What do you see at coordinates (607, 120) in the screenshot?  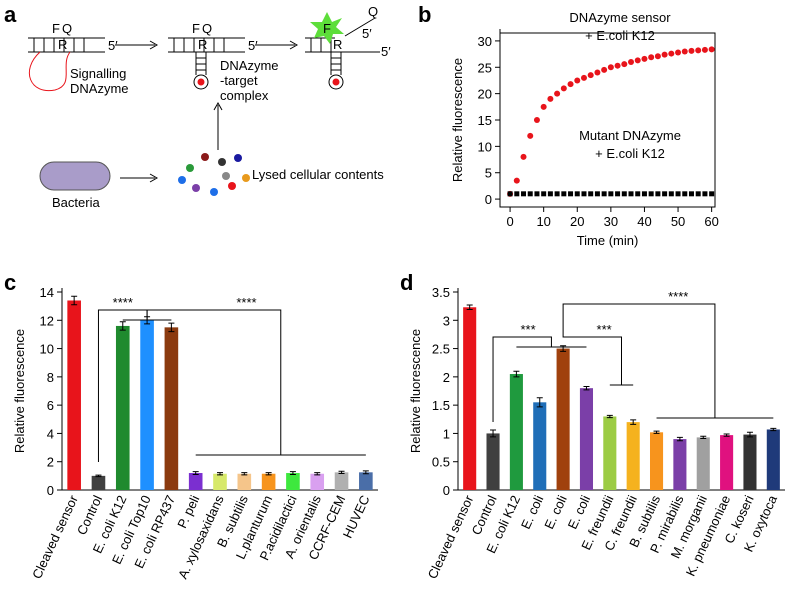 I see `plot-frame` at bounding box center [607, 120].